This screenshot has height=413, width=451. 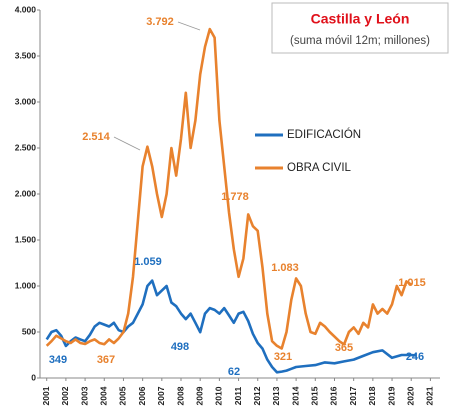 I want to click on chart-title: Castilla y León, so click(x=360, y=19).